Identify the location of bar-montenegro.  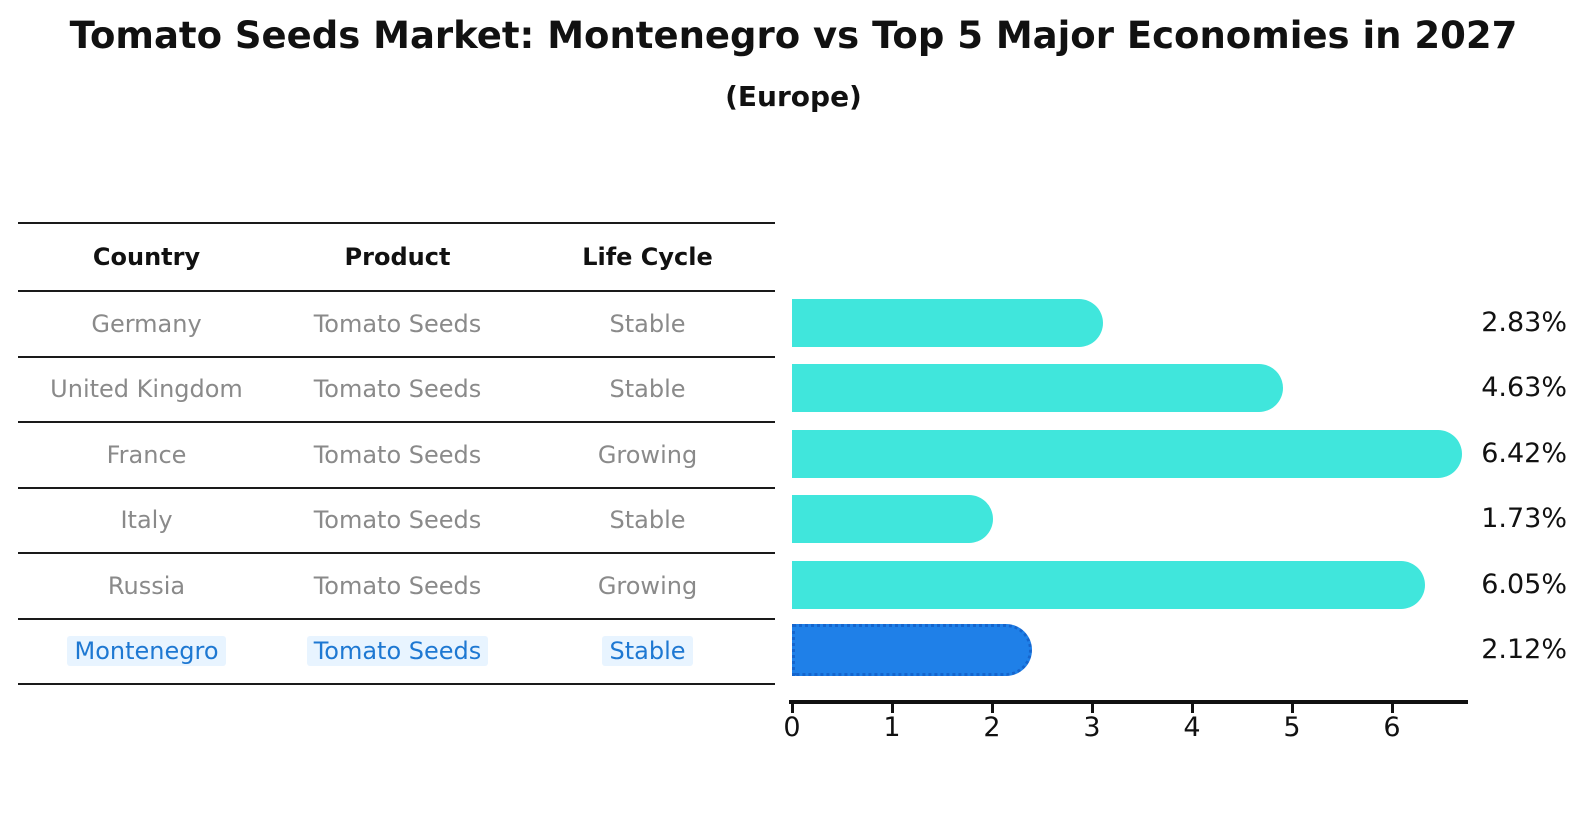
(912, 650).